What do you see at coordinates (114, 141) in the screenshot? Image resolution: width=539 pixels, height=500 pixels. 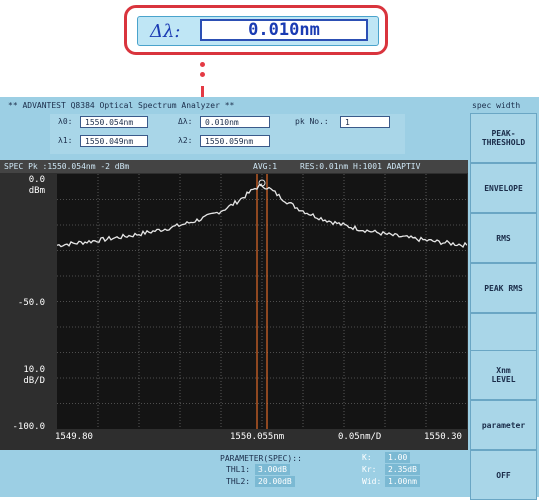 I see `lambda1-field: 1550.049nm` at bounding box center [114, 141].